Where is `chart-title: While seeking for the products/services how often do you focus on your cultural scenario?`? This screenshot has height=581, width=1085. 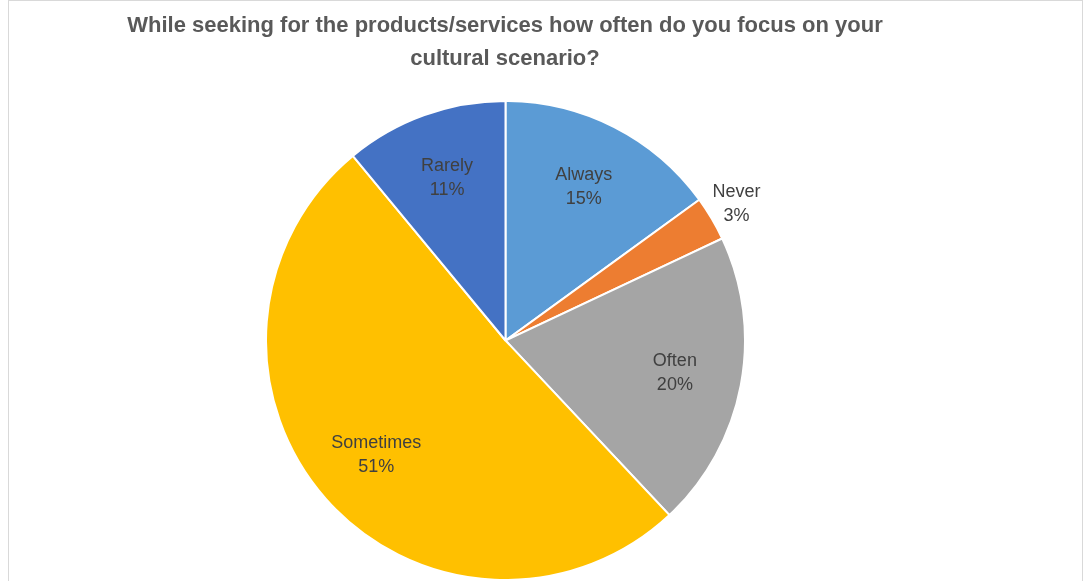
chart-title: While seeking for the products/services how often do you focus on your cultural scenario? is located at coordinates (505, 41).